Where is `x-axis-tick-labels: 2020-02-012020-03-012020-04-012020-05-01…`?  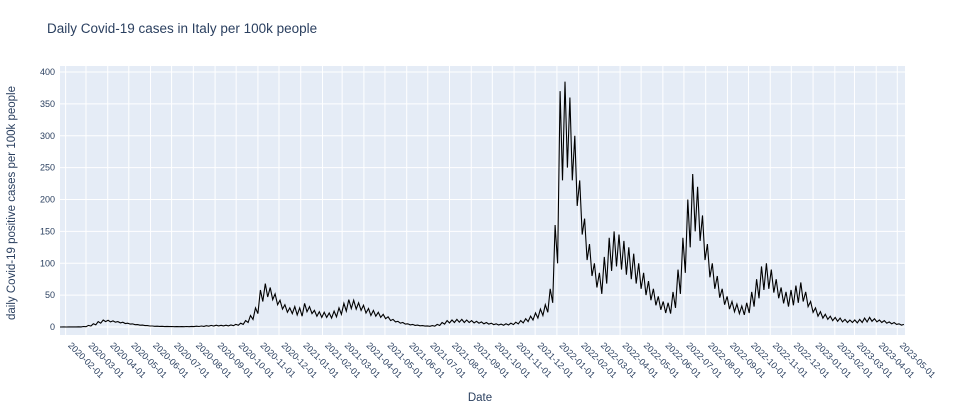
x-axis-tick-labels: 2020-02-012020-03-012020-04-012020-05-01… is located at coordinates (501, 360).